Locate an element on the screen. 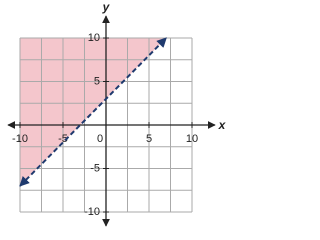 This screenshot has height=240, width=320. y-tick-label: -10 is located at coordinates (92, 212).